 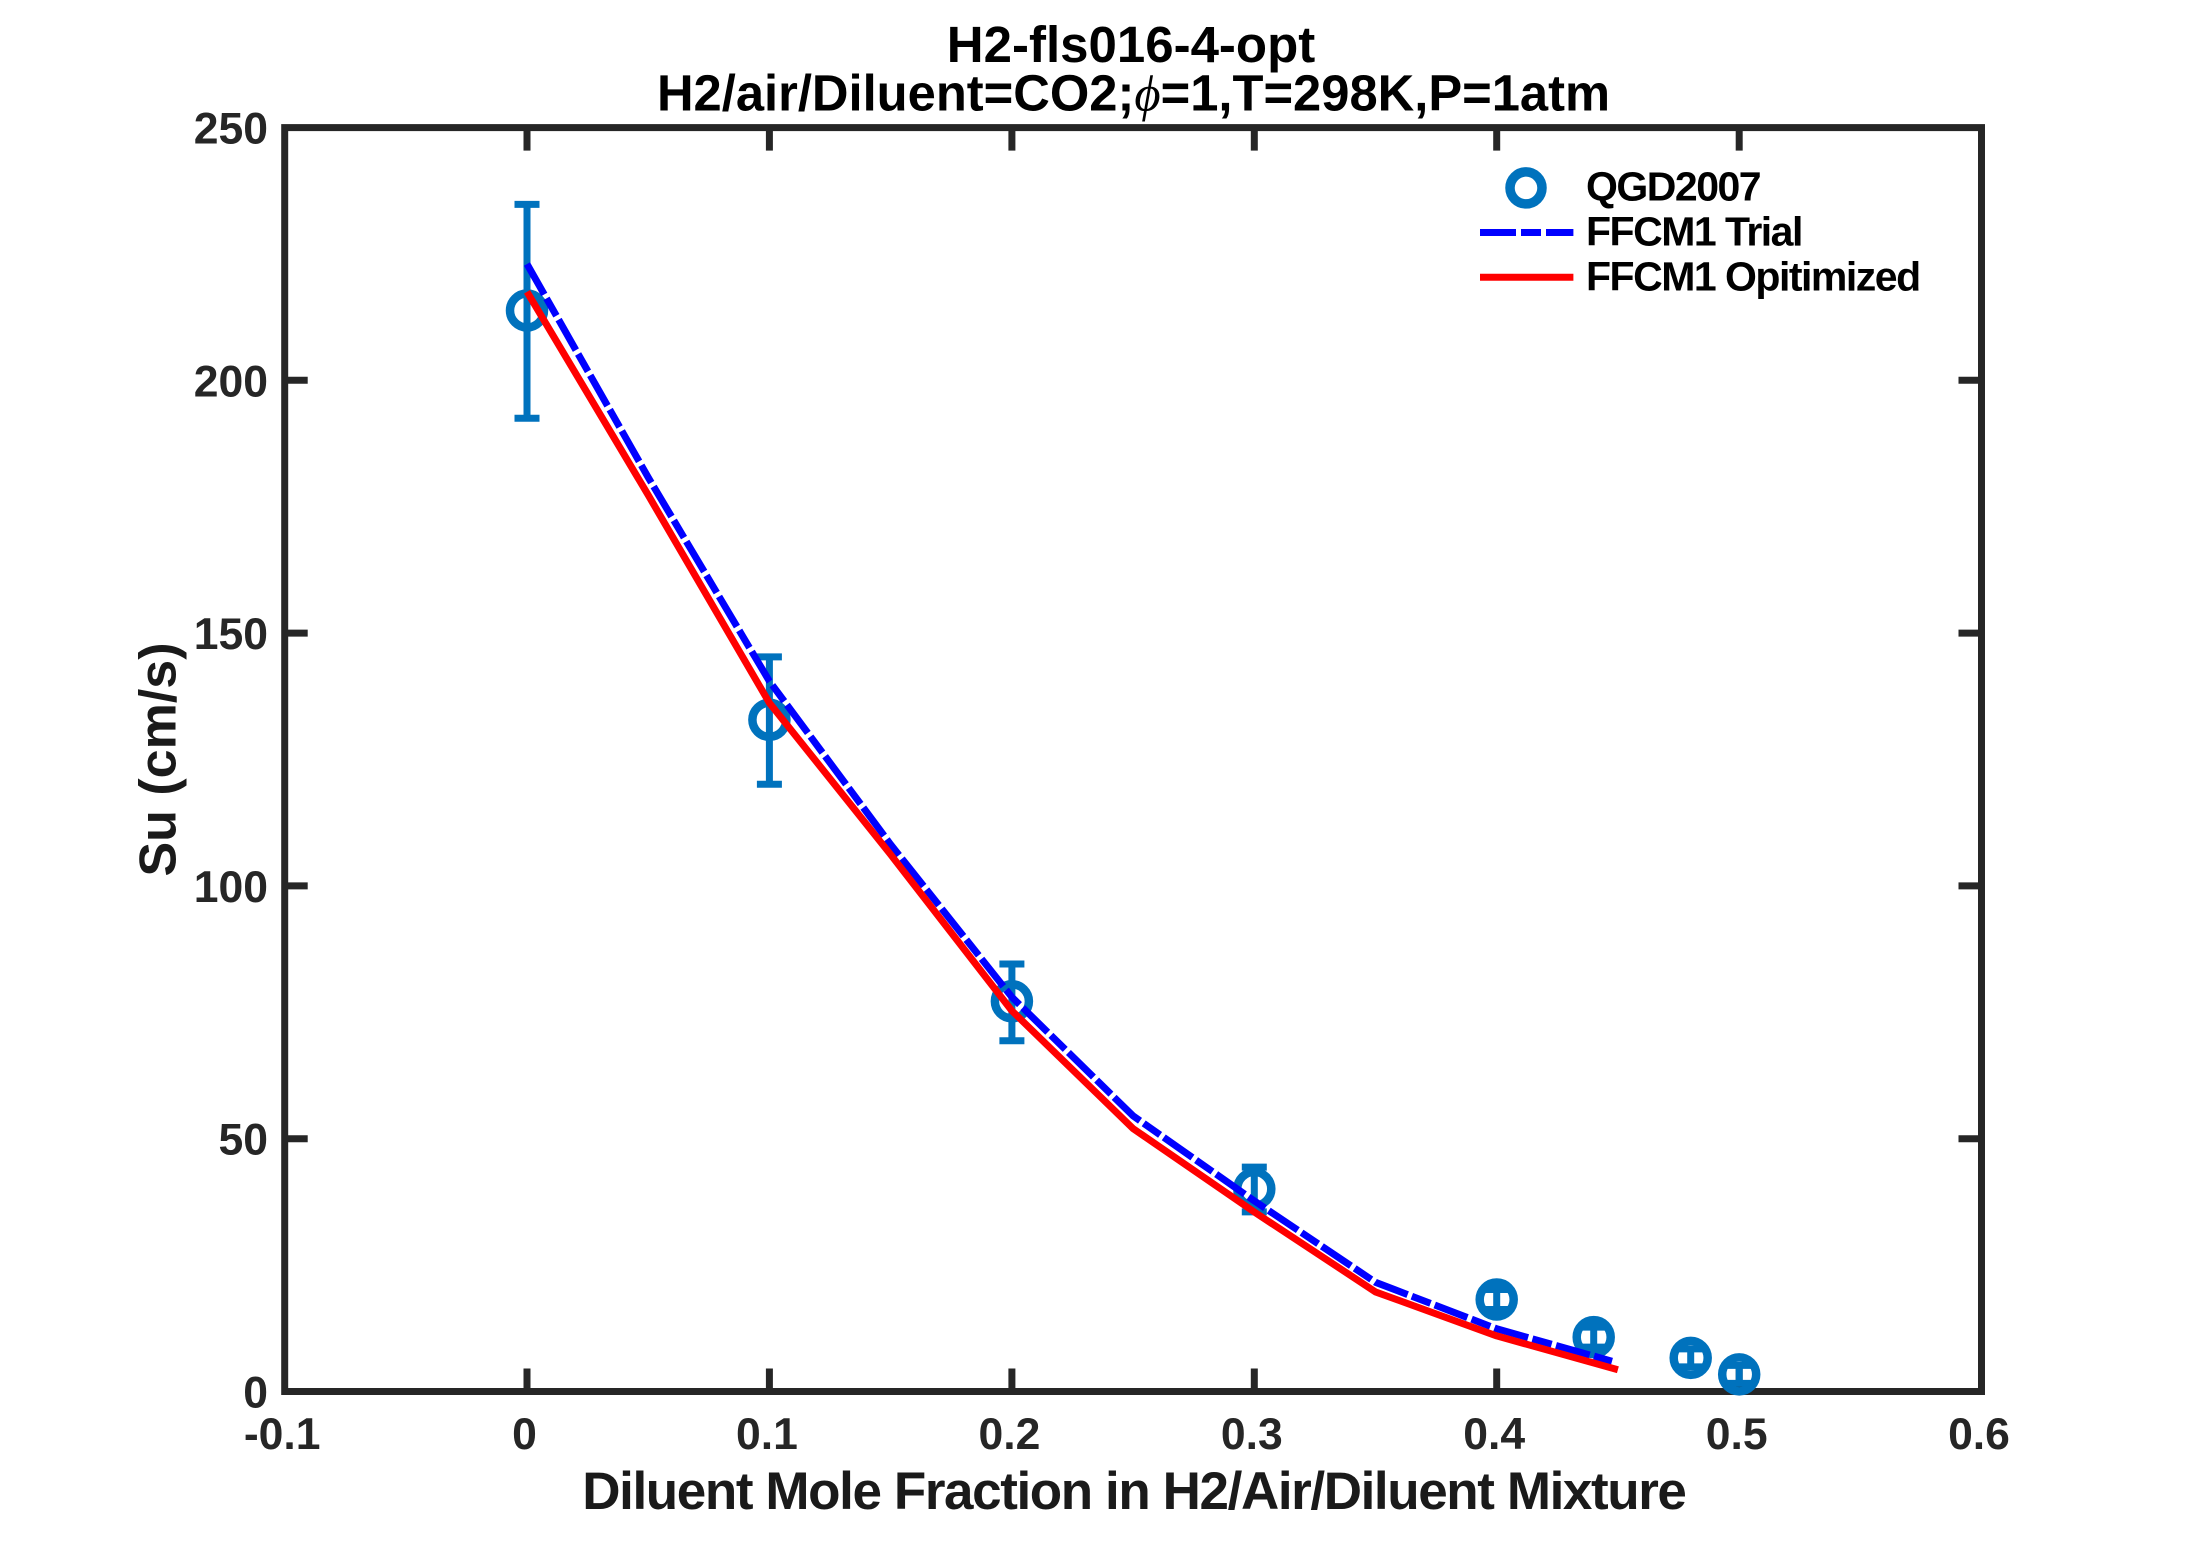 I want to click on svg-text: -0.1, so click(x=282, y=1434).